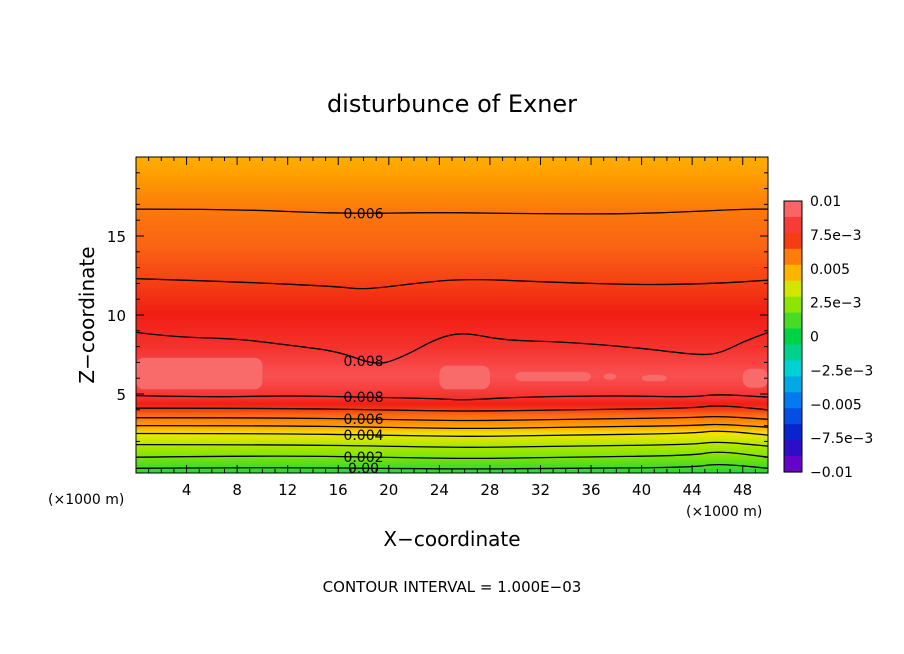  I want to click on contour-label: 0.002, so click(363, 458).